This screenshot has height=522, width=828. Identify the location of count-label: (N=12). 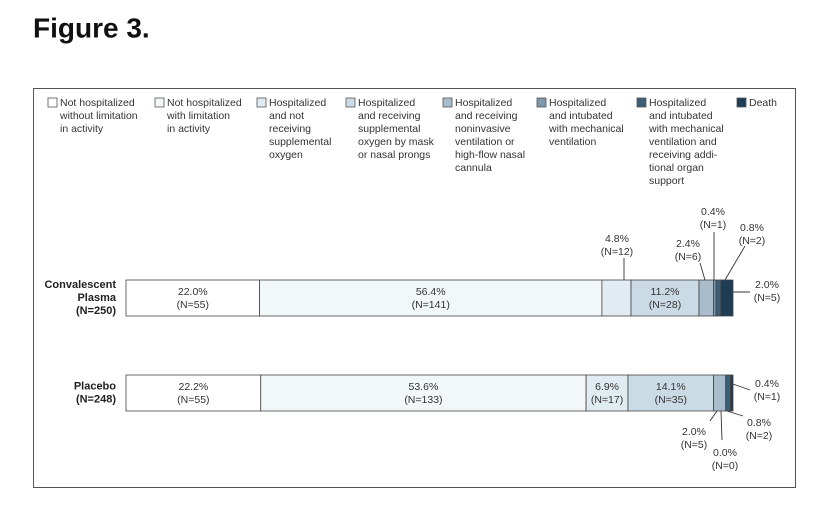
(617, 252).